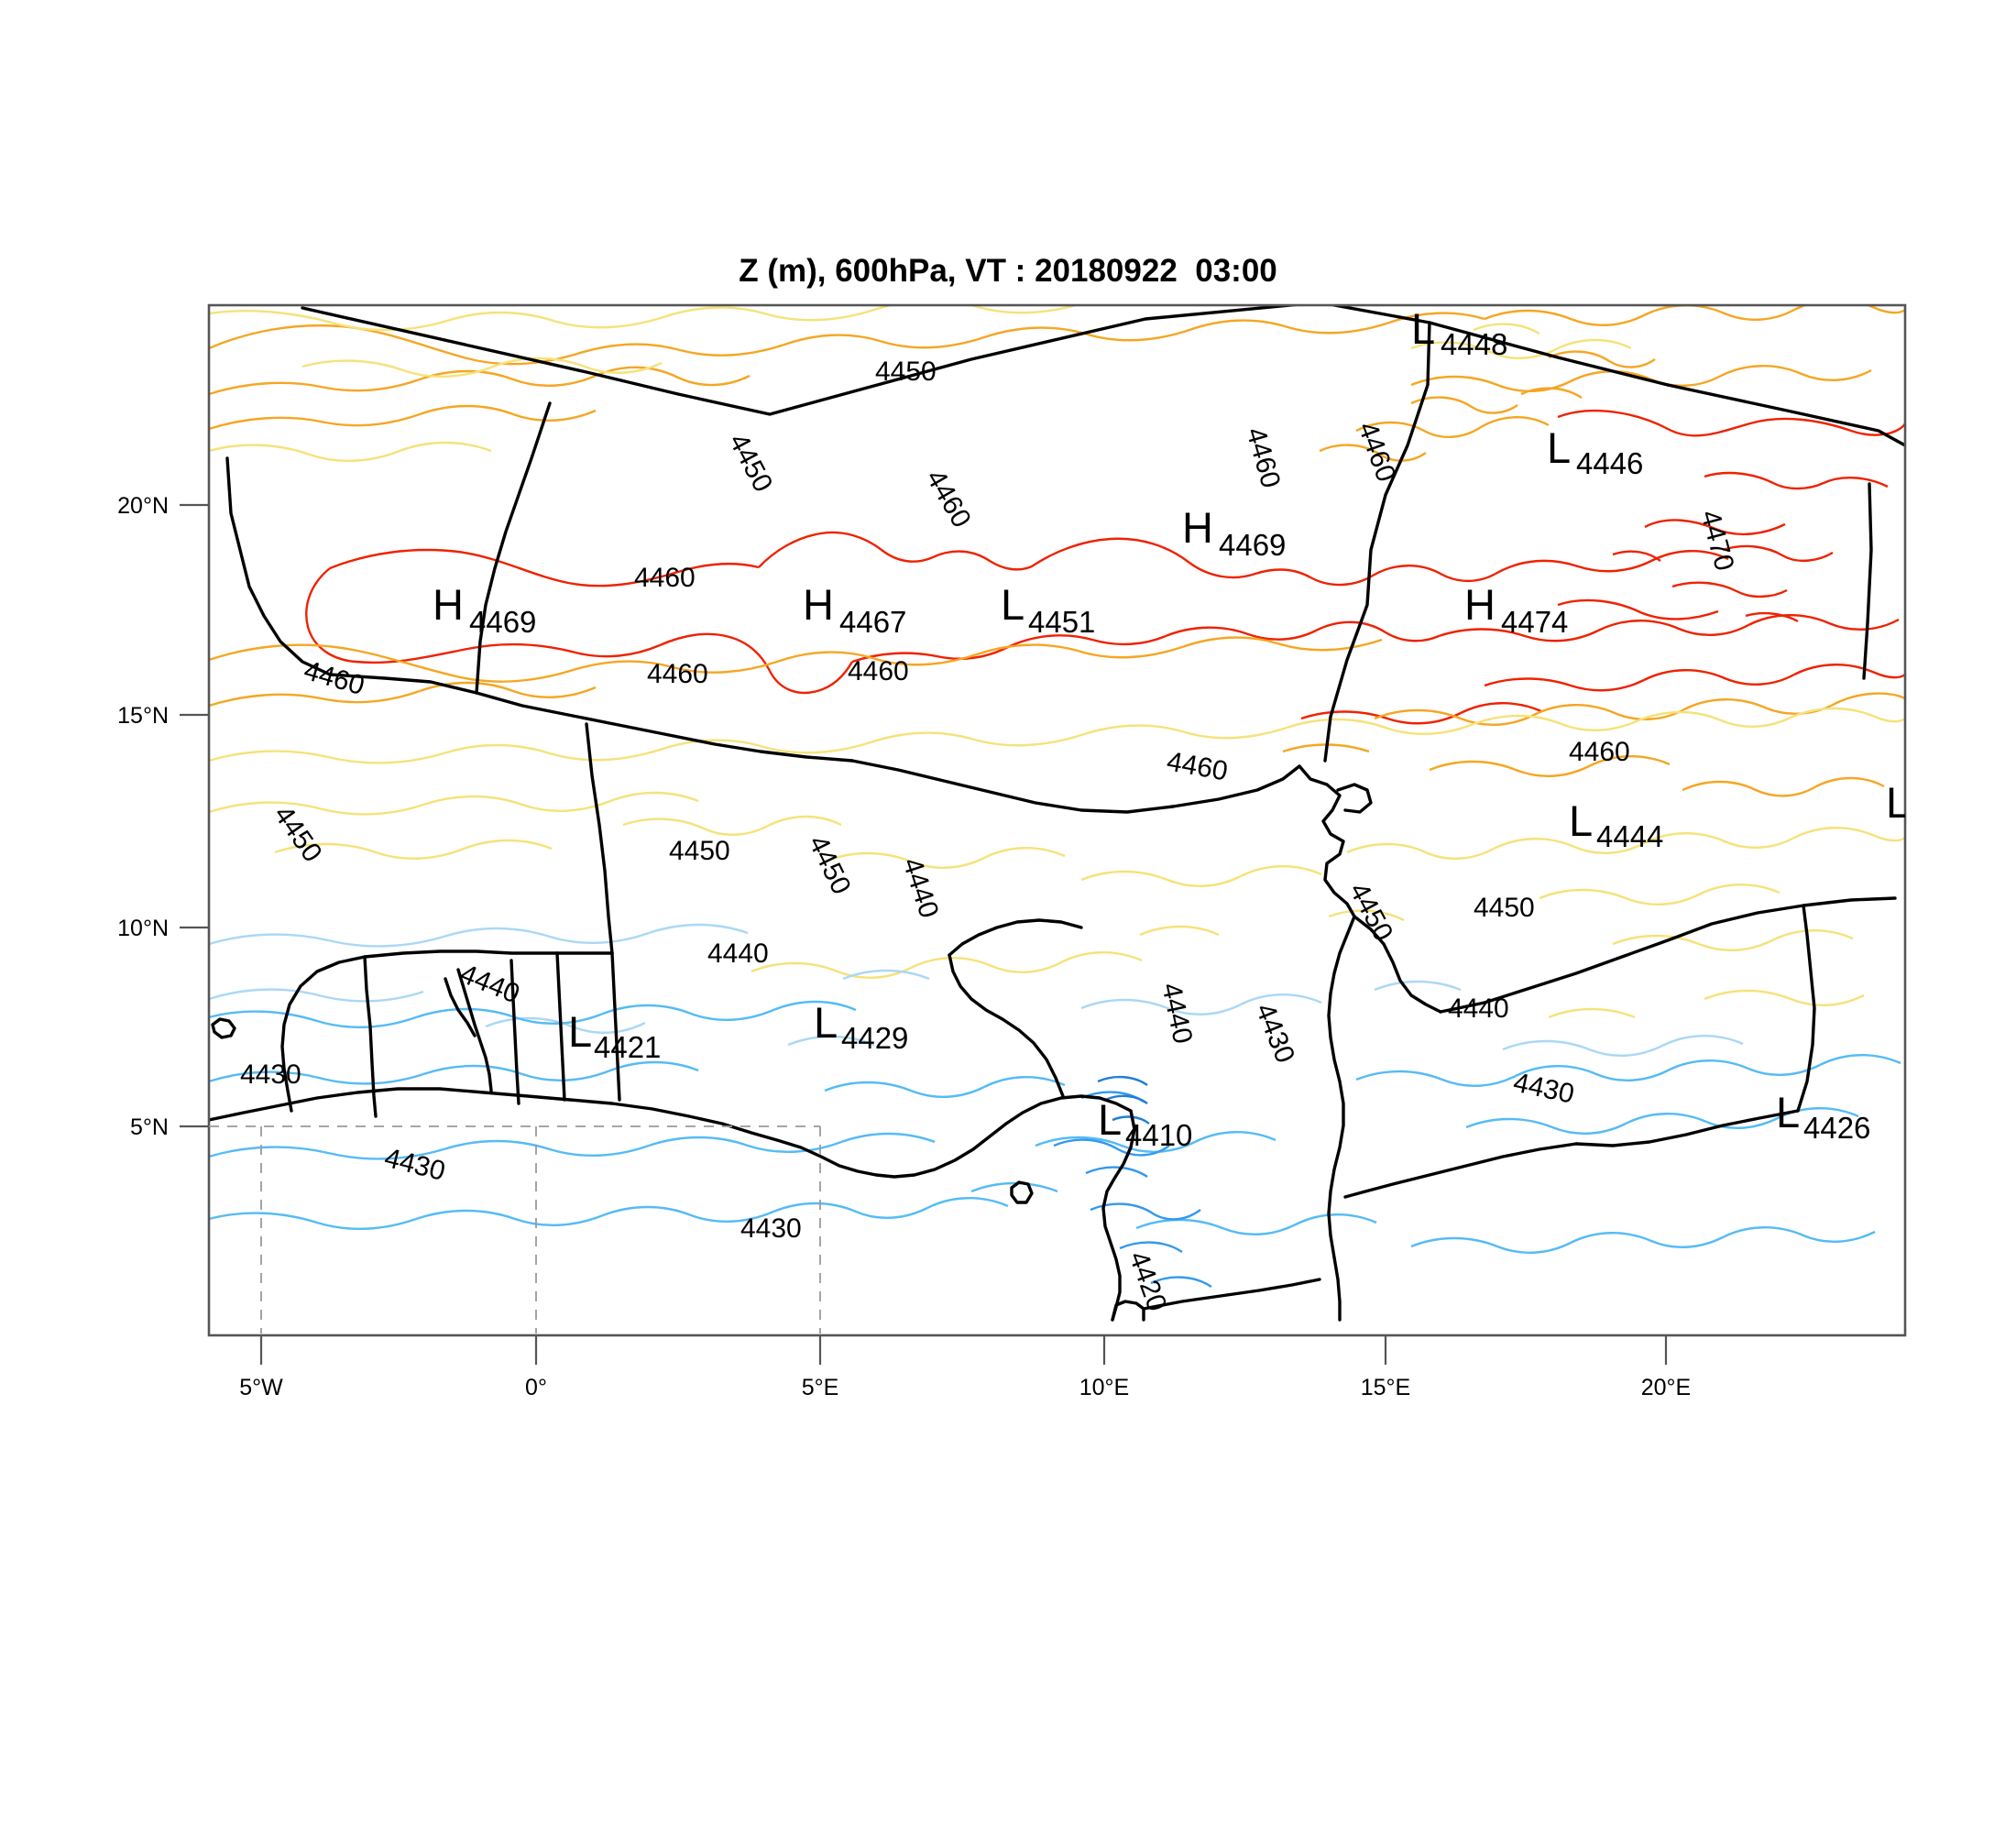  I want to click on extrema-marker-L-edge: L, so click(1898, 802).